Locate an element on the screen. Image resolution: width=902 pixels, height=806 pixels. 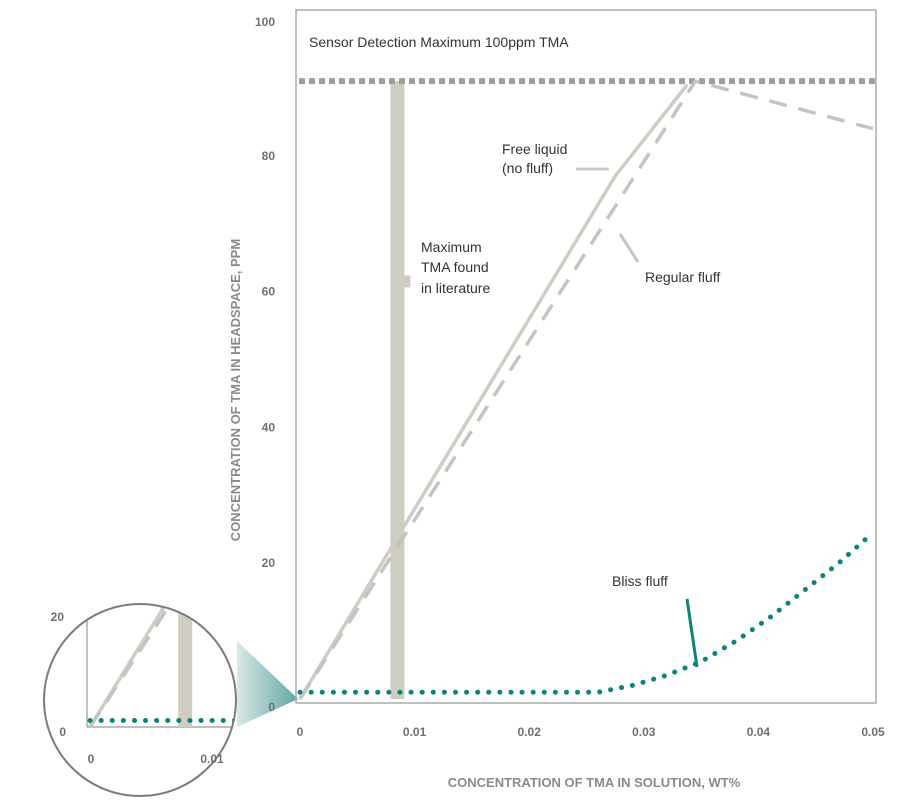
literature-label: Maximum TMA found in literature is located at coordinates (455, 267).